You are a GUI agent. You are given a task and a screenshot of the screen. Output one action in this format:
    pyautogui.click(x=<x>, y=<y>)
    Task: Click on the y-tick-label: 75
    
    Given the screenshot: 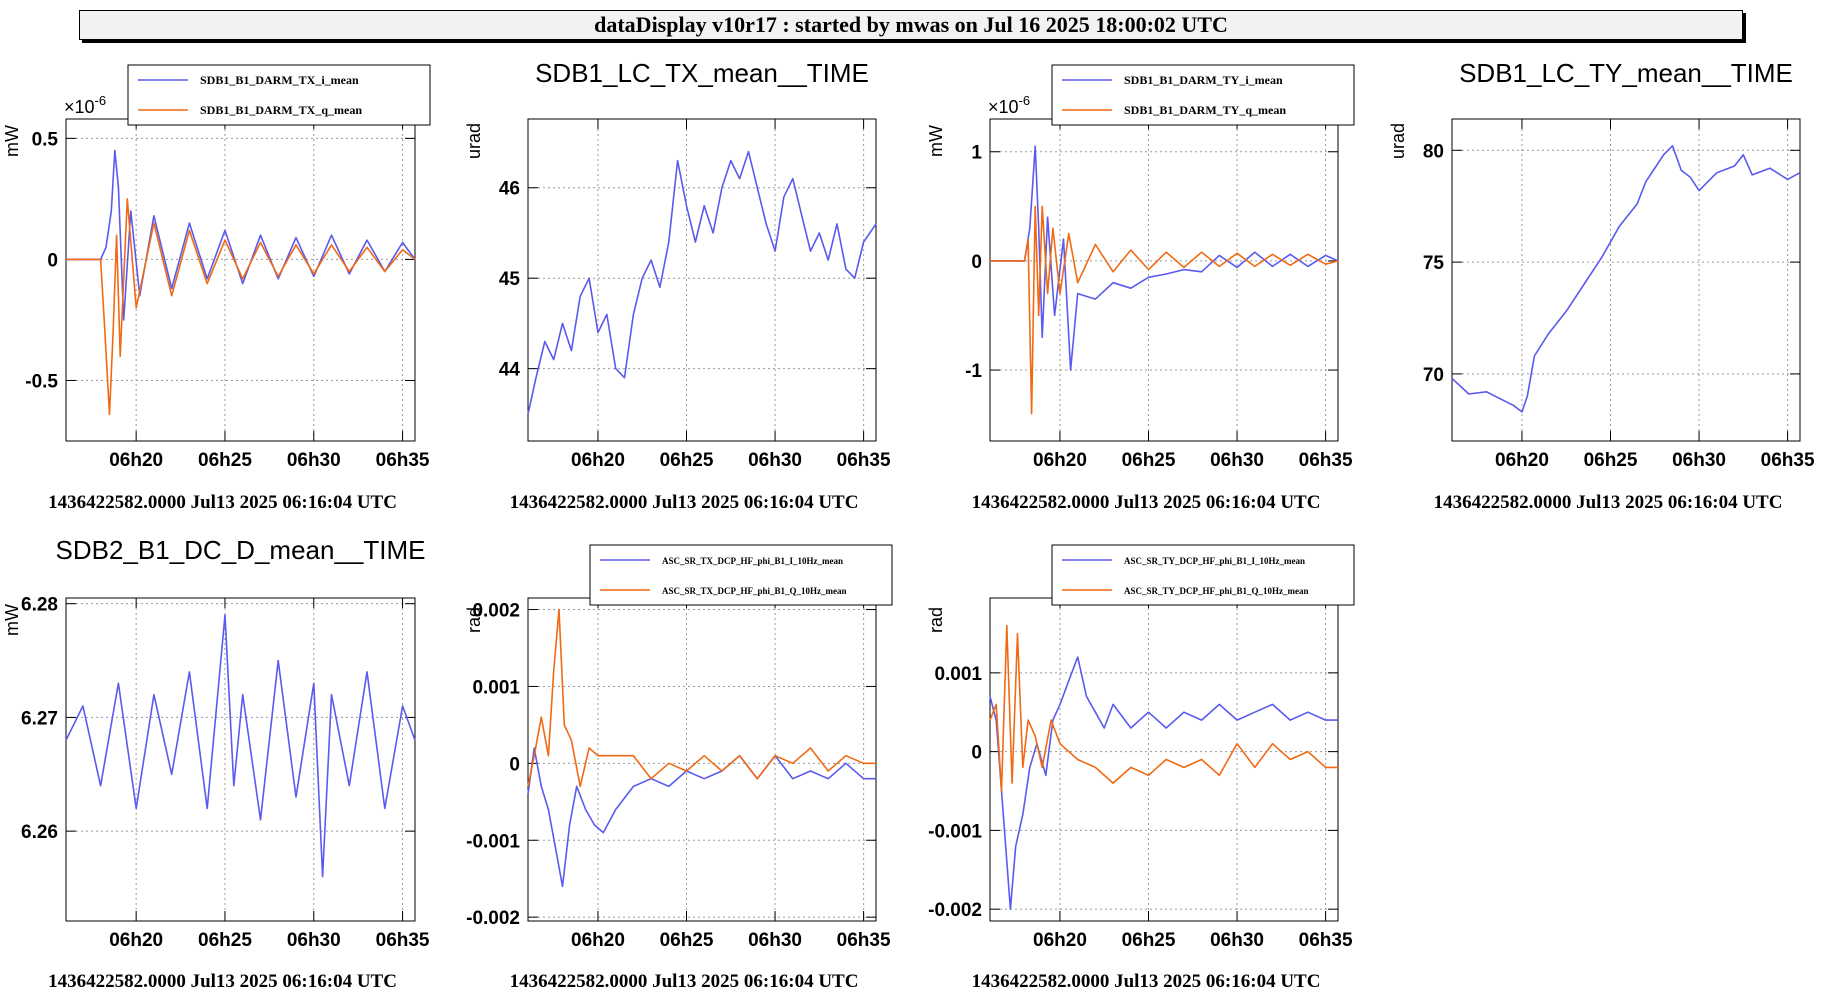 What is the action you would take?
    pyautogui.click(x=1434, y=263)
    